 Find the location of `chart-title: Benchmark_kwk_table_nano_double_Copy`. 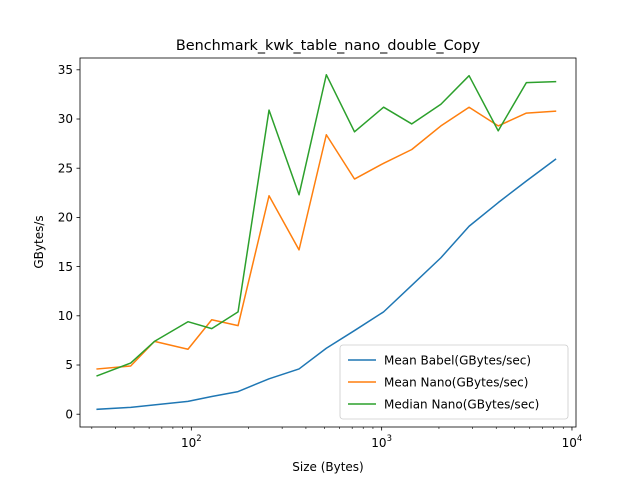

chart-title: Benchmark_kwk_table_nano_double_Copy is located at coordinates (328, 46).